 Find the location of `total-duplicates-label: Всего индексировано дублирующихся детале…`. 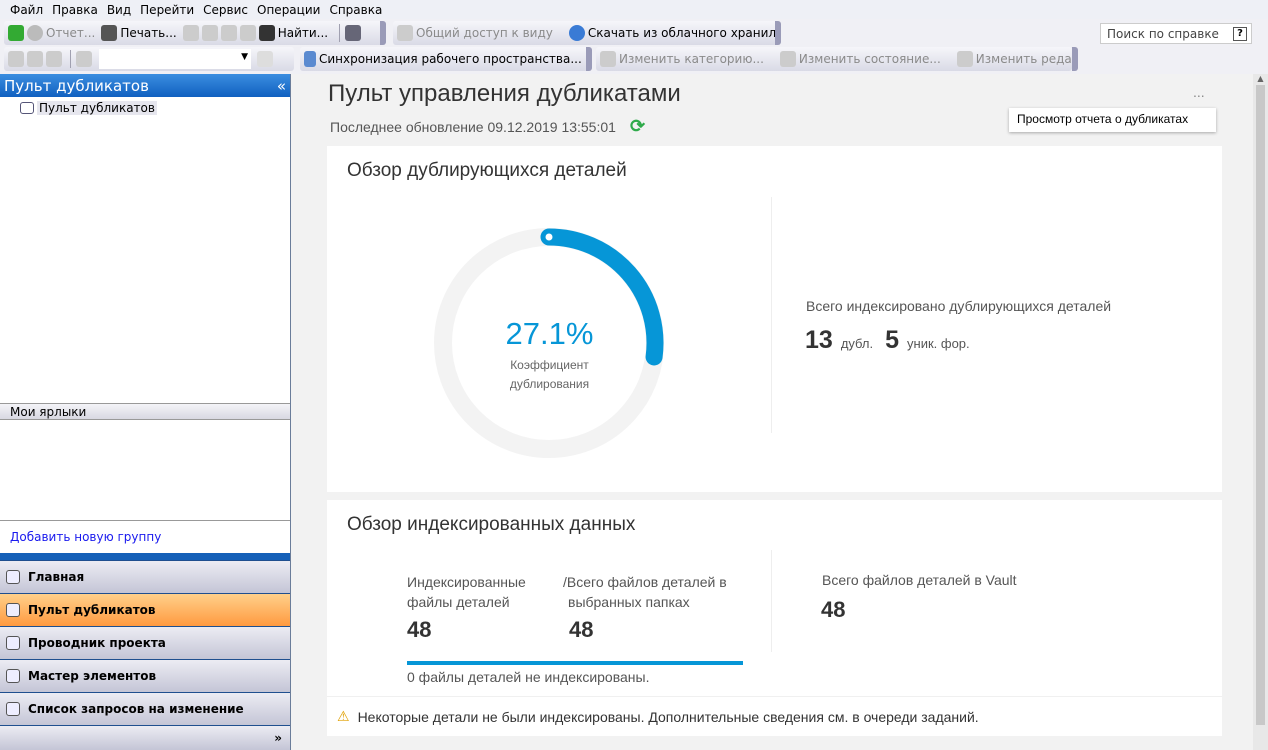

total-duplicates-label: Всего индексировано дублирующихся детале… is located at coordinates (959, 306).